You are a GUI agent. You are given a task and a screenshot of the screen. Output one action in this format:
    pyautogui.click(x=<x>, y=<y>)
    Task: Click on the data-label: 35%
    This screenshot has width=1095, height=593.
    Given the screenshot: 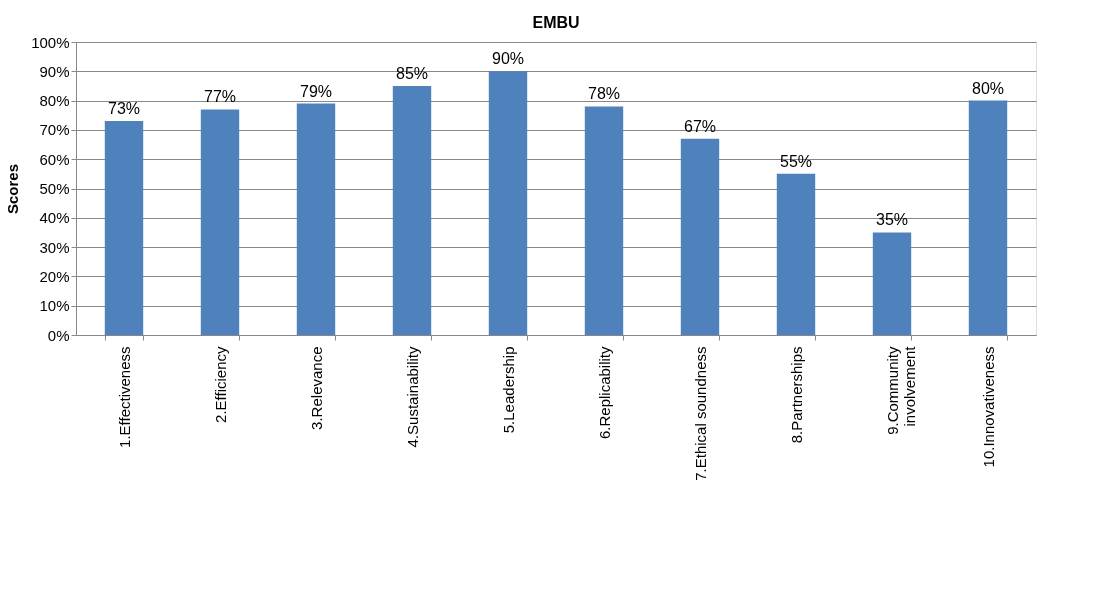 What is the action you would take?
    pyautogui.click(x=892, y=220)
    